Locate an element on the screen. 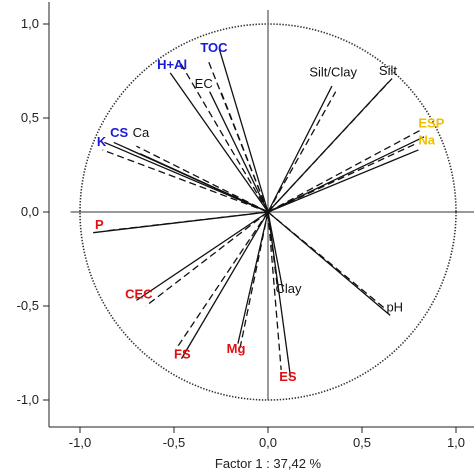  loading-vector-na is located at coordinates (343, 181).